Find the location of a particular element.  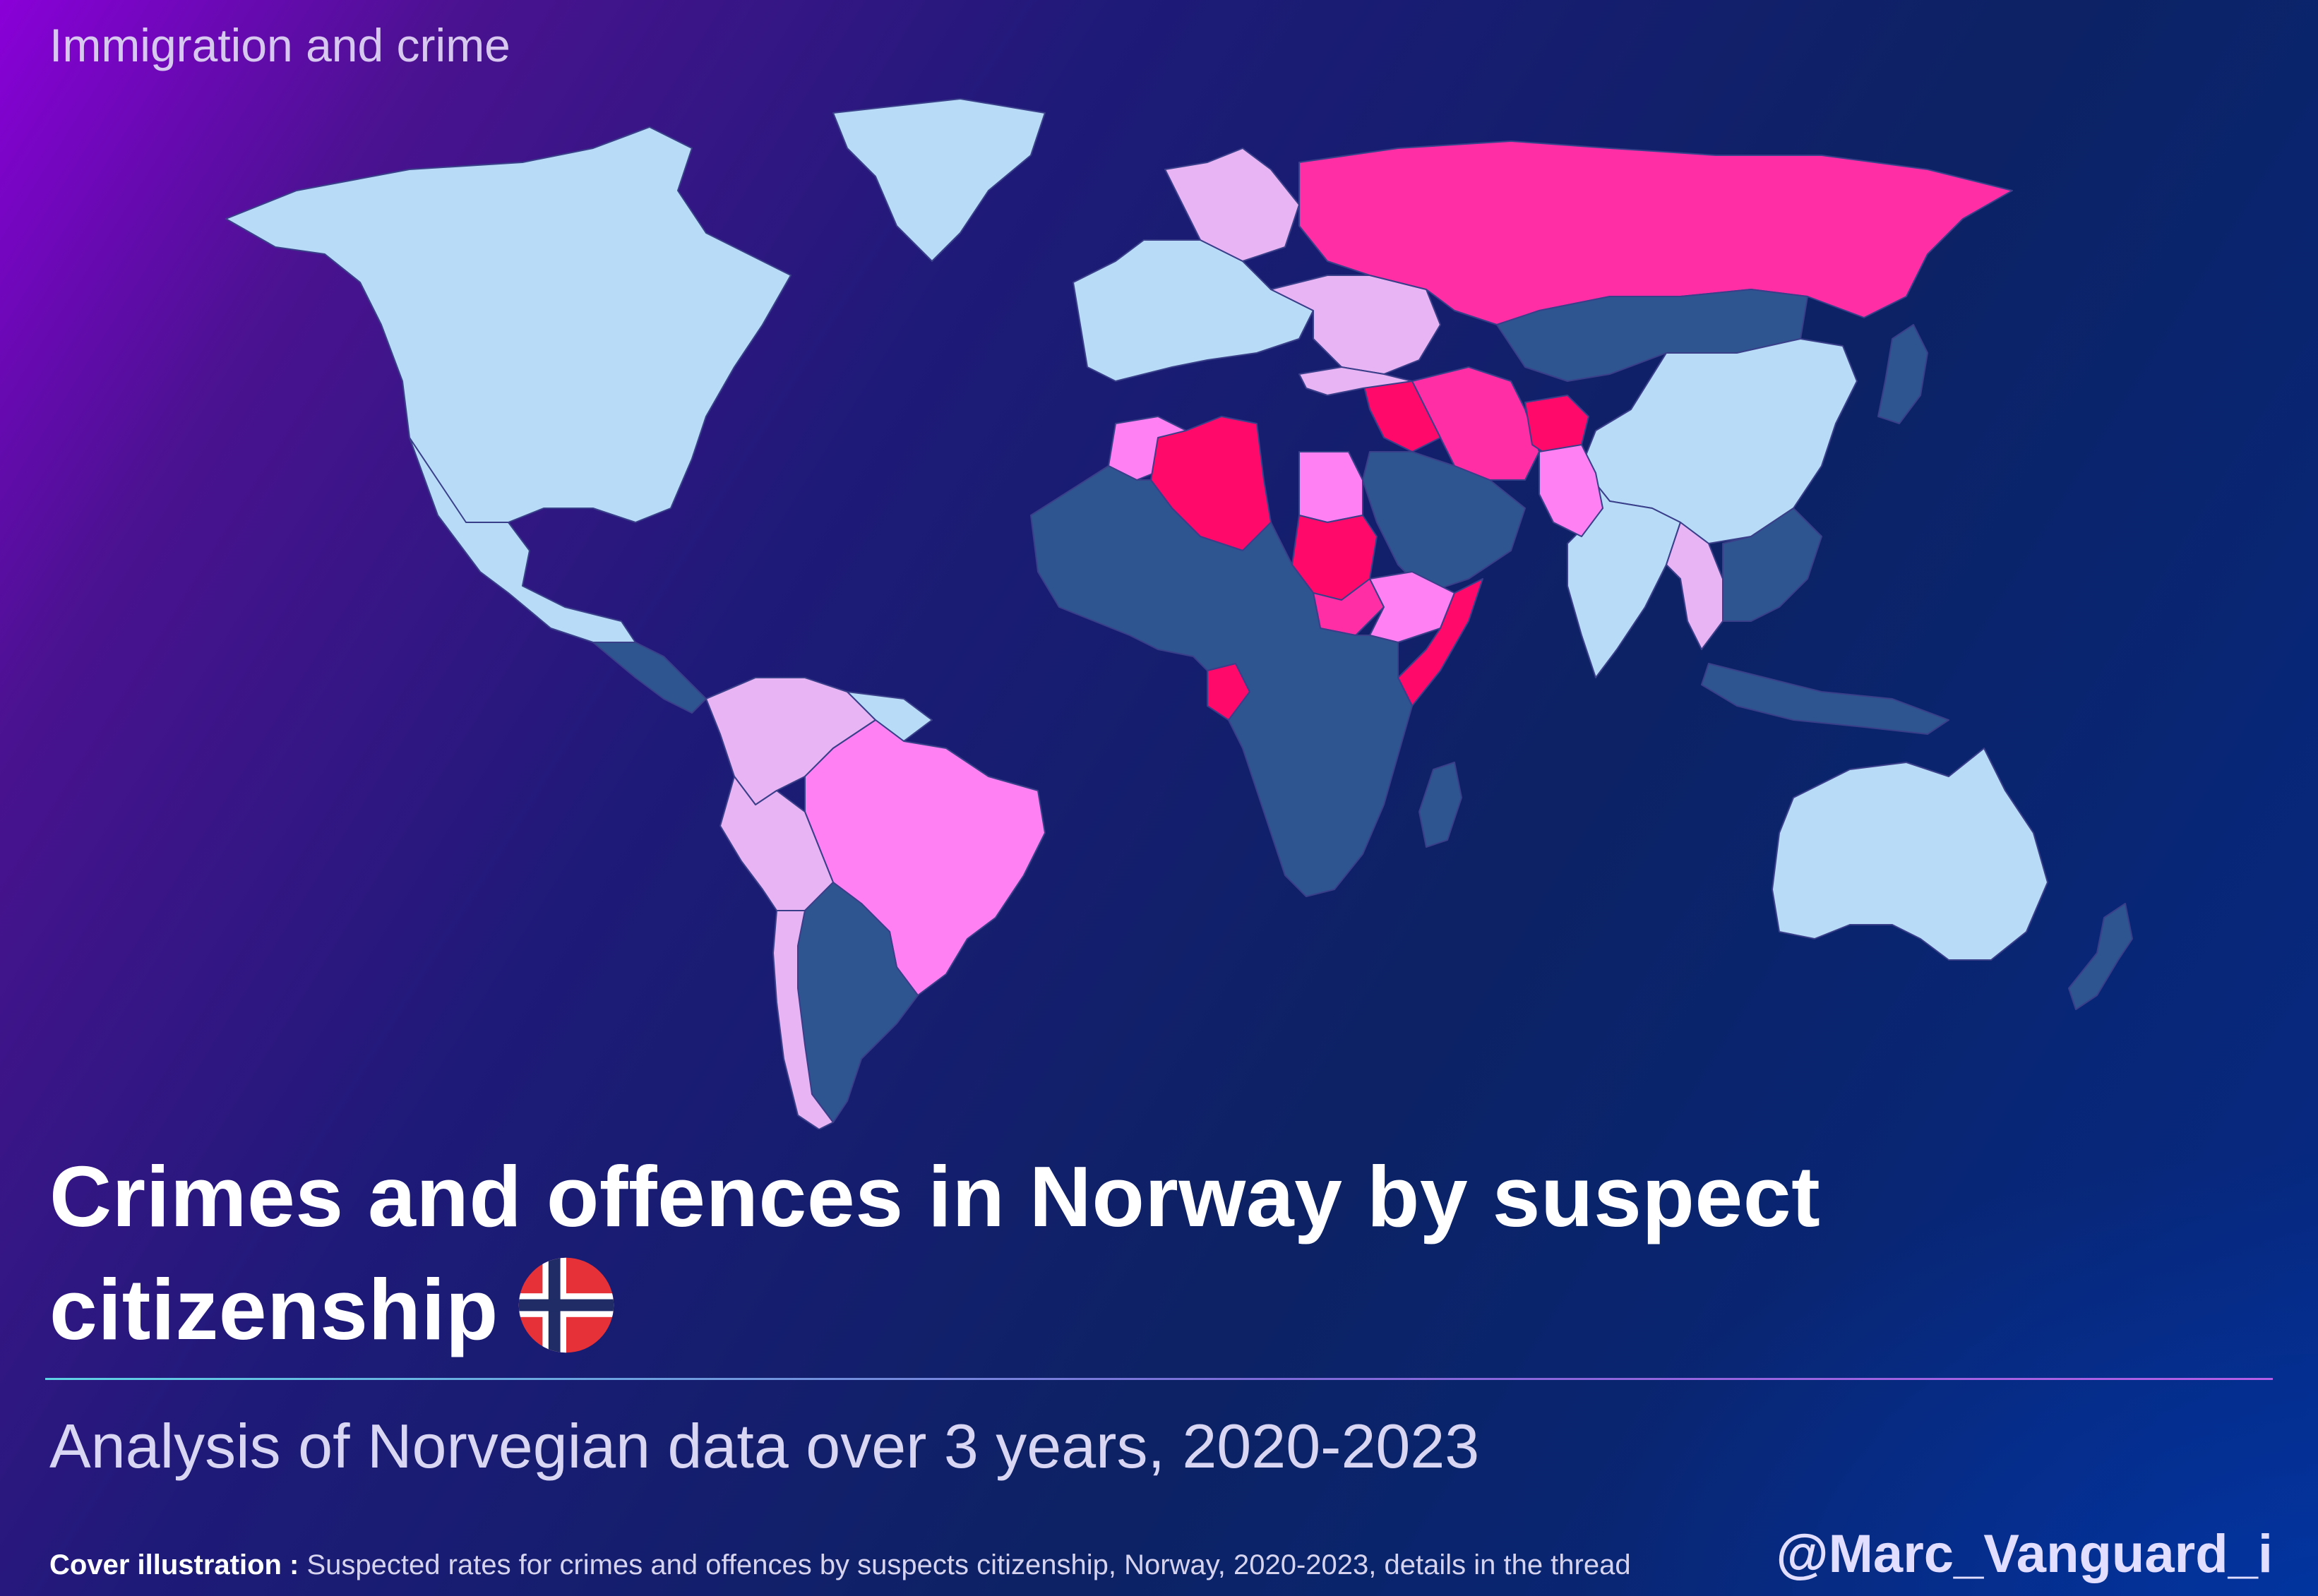

region-scandinavia is located at coordinates (1232, 205).